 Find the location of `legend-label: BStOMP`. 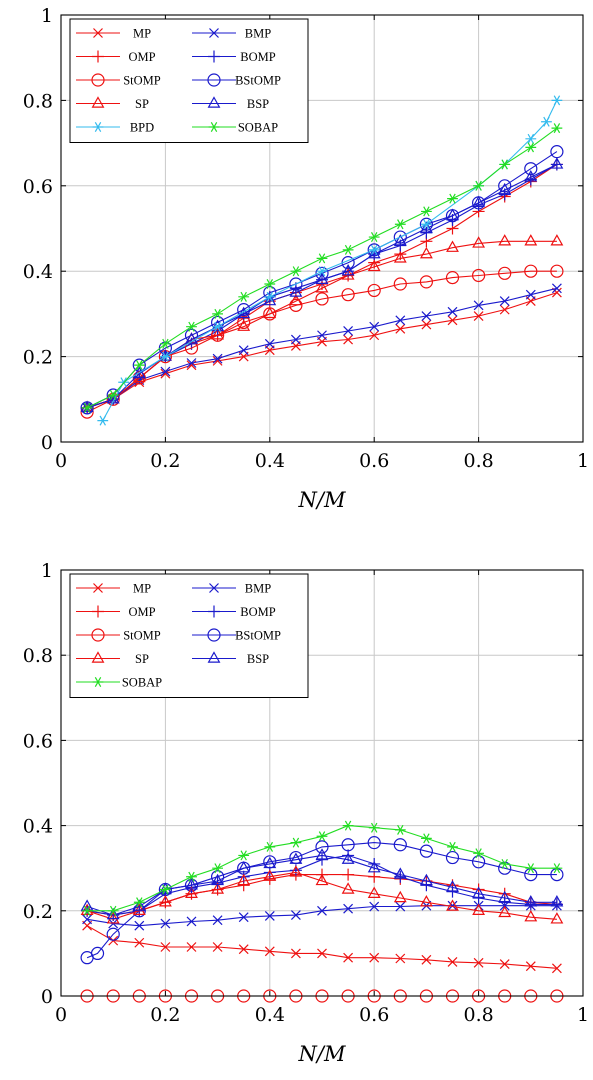

legend-label: BStOMP is located at coordinates (258, 81).